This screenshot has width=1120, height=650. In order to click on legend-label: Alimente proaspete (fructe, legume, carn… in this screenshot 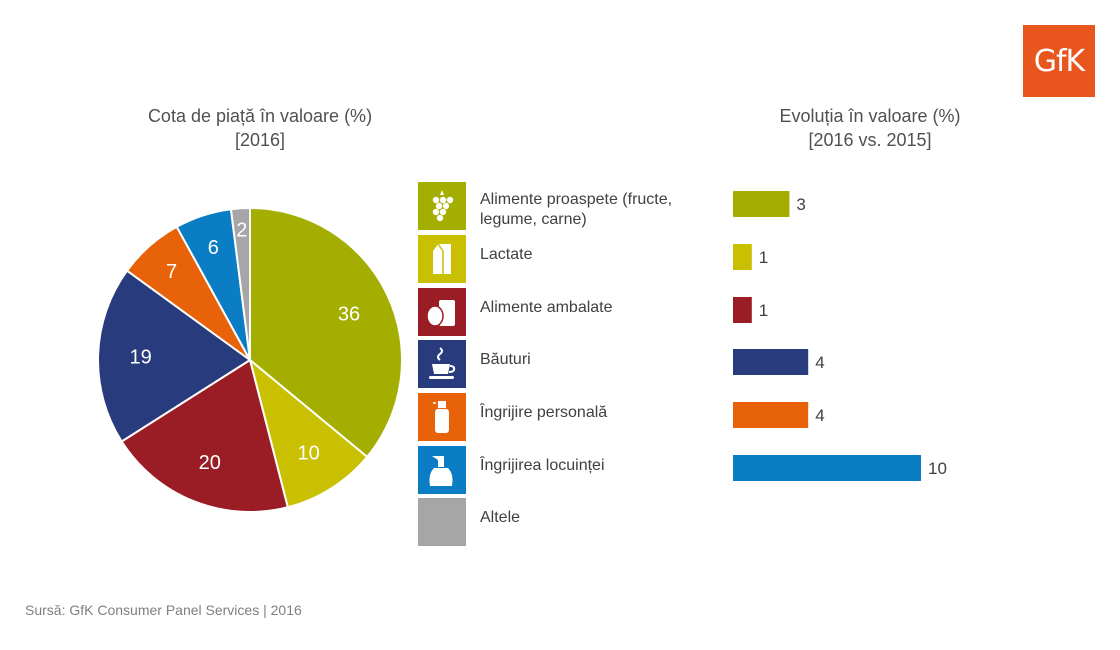, I will do `click(576, 209)`.